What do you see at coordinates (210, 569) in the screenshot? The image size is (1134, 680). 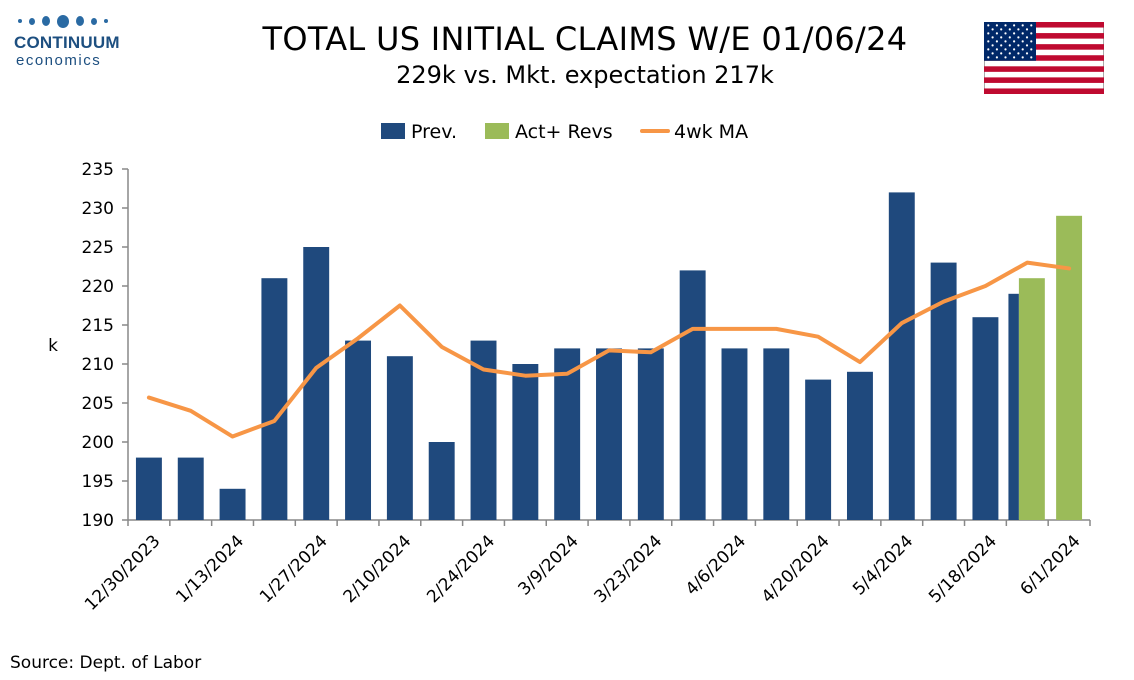 I see `x-tick-label: 1/13/2024` at bounding box center [210, 569].